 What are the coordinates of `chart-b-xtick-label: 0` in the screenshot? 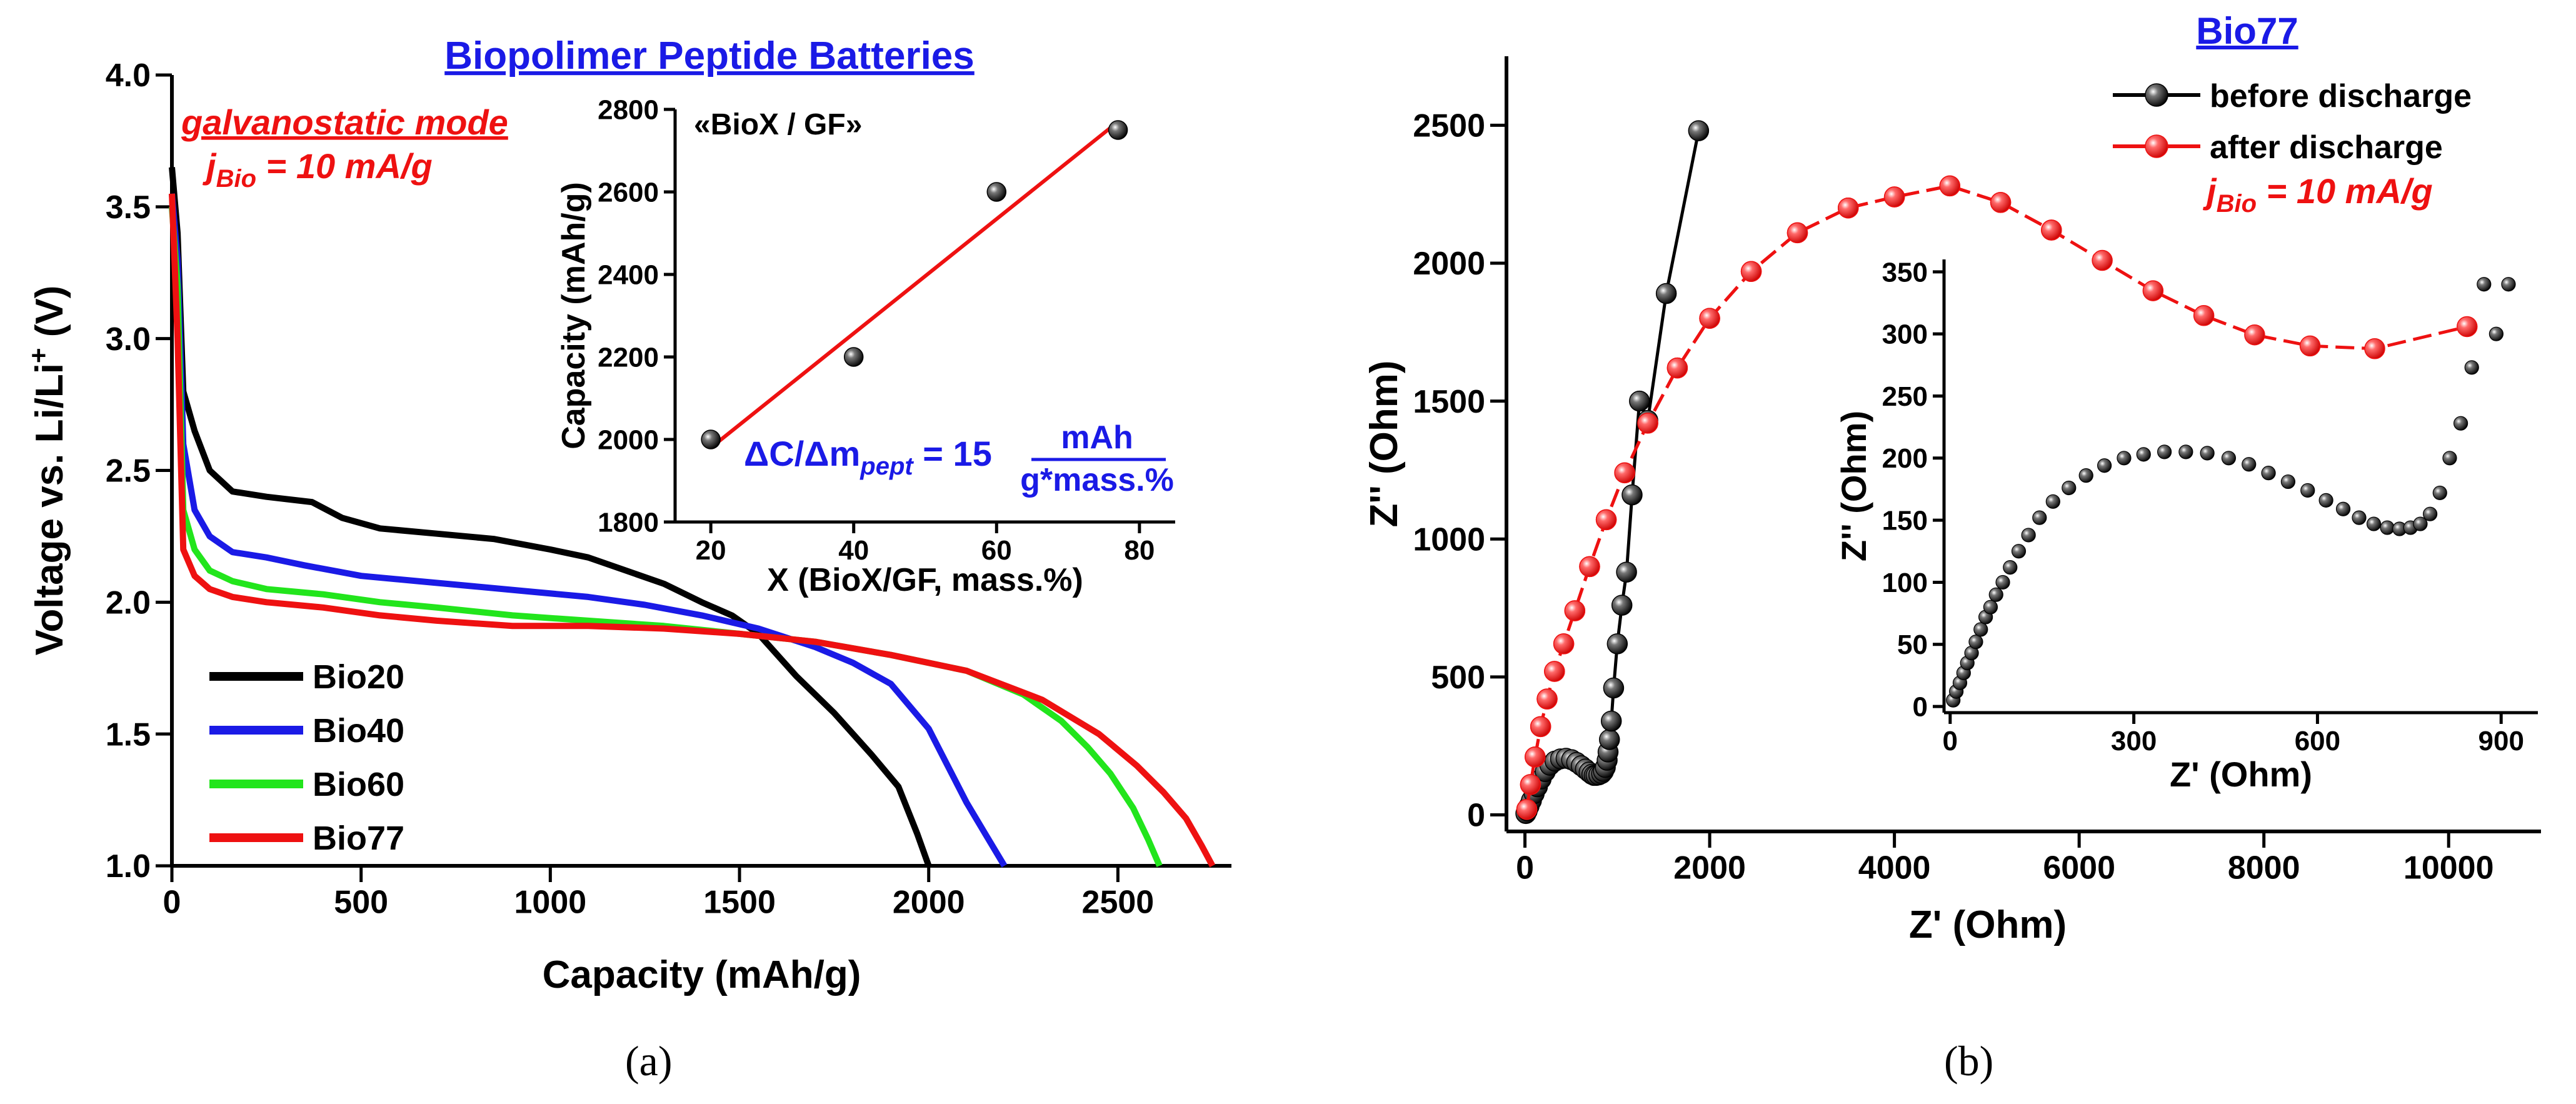 It's located at (1525, 868).